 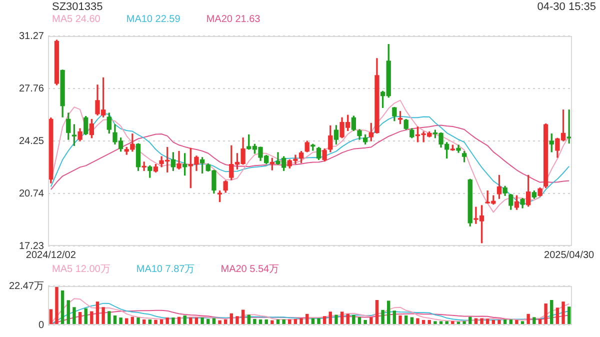 What do you see at coordinates (26, 286) in the screenshot?
I see `y-tick-label: 22.47万` at bounding box center [26, 286].